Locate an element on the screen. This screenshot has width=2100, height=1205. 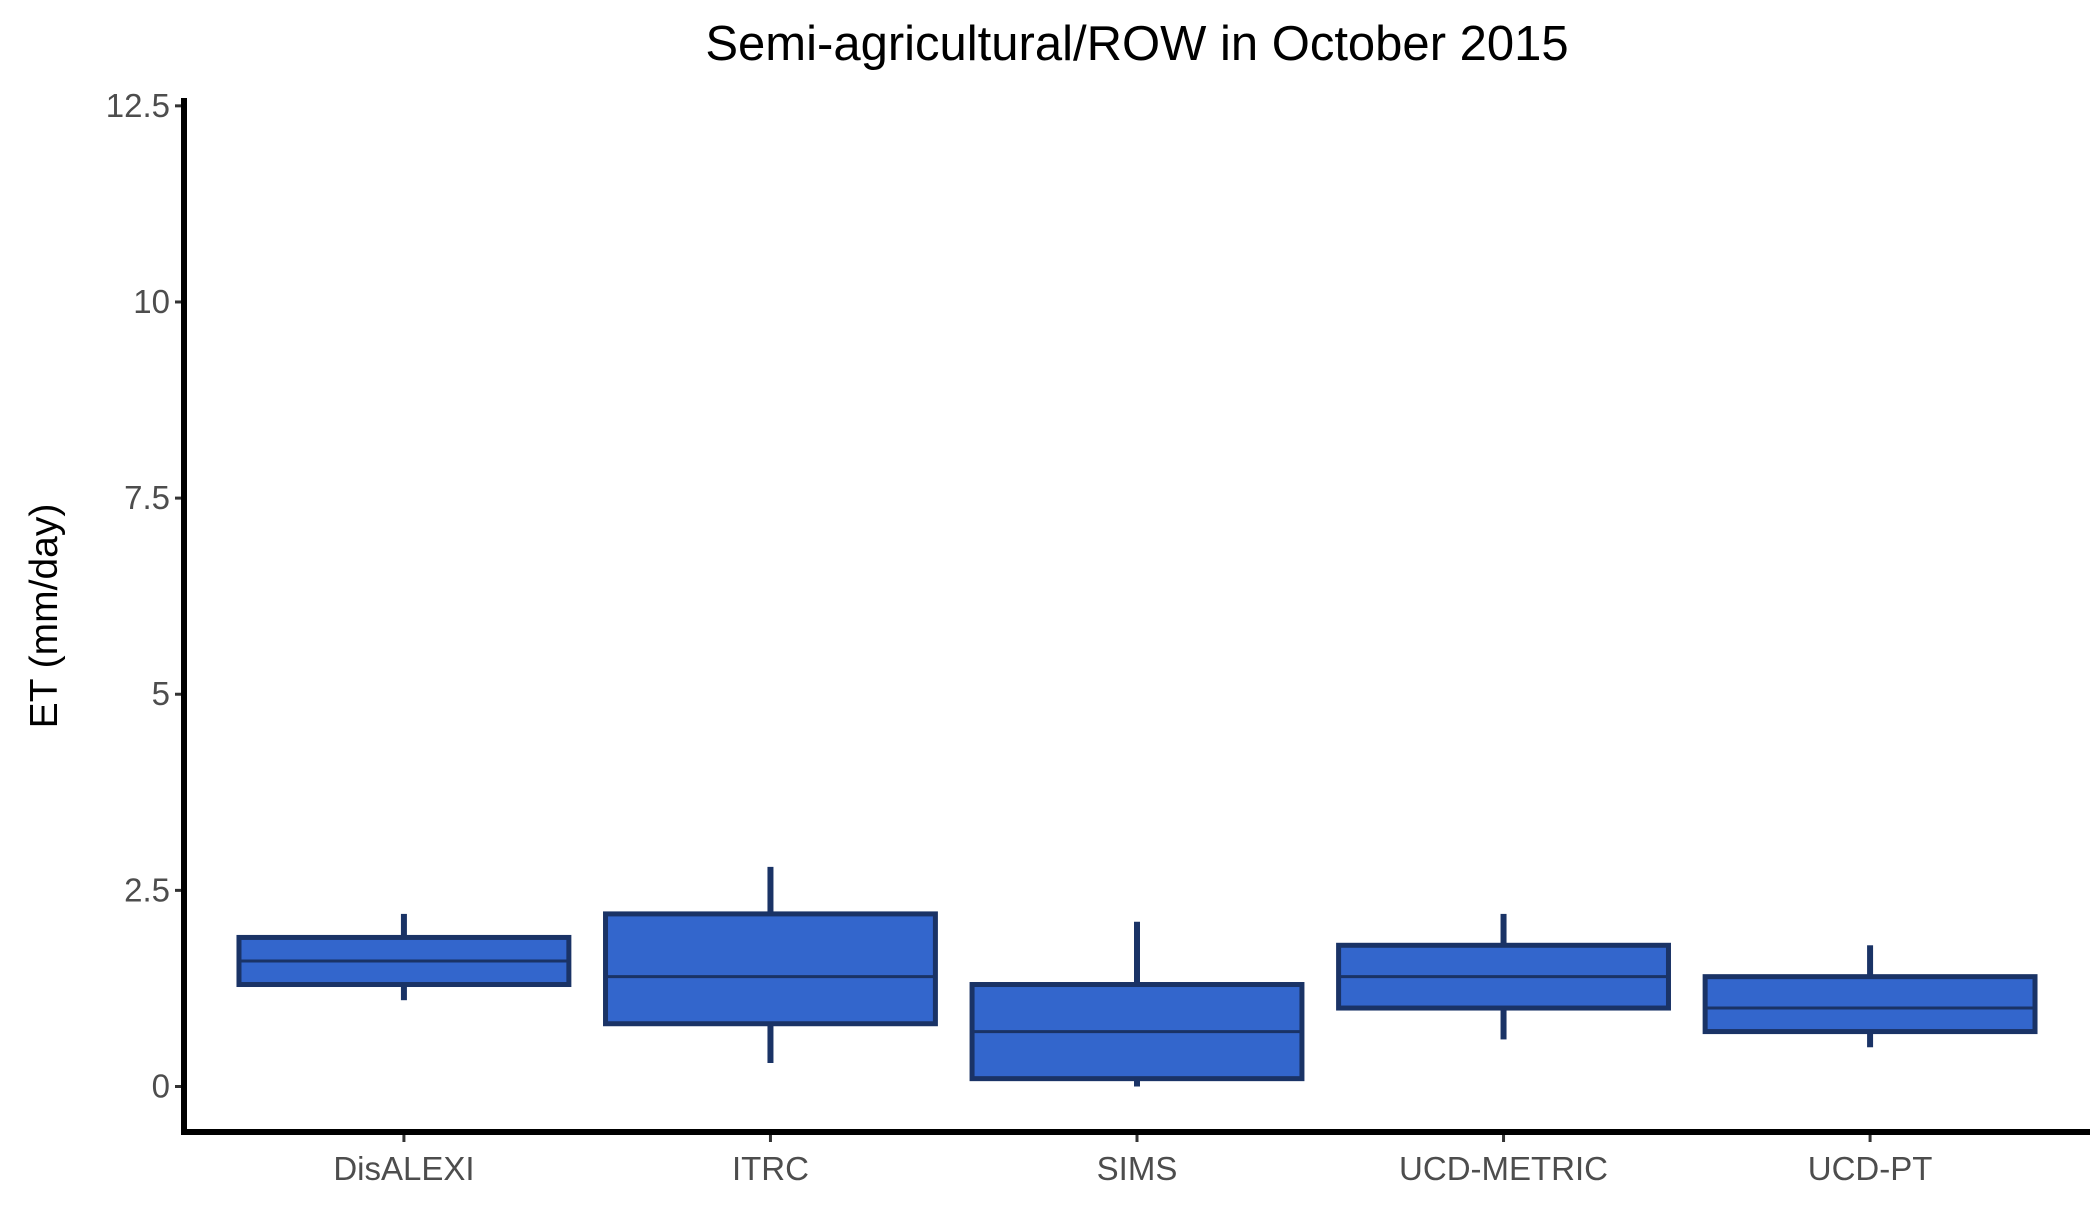
chart-title: Semi-agricultural/ROW in October 2015 is located at coordinates (1136, 44).